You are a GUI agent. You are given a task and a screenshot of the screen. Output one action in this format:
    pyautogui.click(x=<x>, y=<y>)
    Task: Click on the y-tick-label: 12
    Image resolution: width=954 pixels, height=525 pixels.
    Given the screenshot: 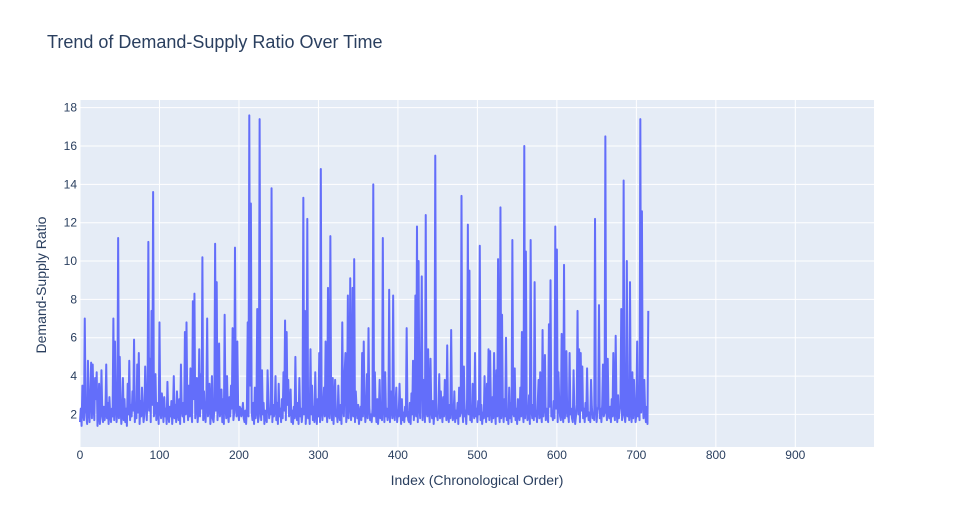 What is the action you would take?
    pyautogui.click(x=71, y=223)
    